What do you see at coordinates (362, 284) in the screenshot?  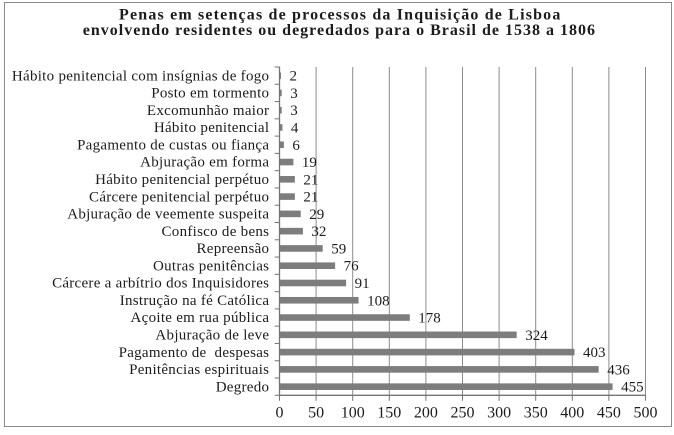 I see `svg-text: 91` at bounding box center [362, 284].